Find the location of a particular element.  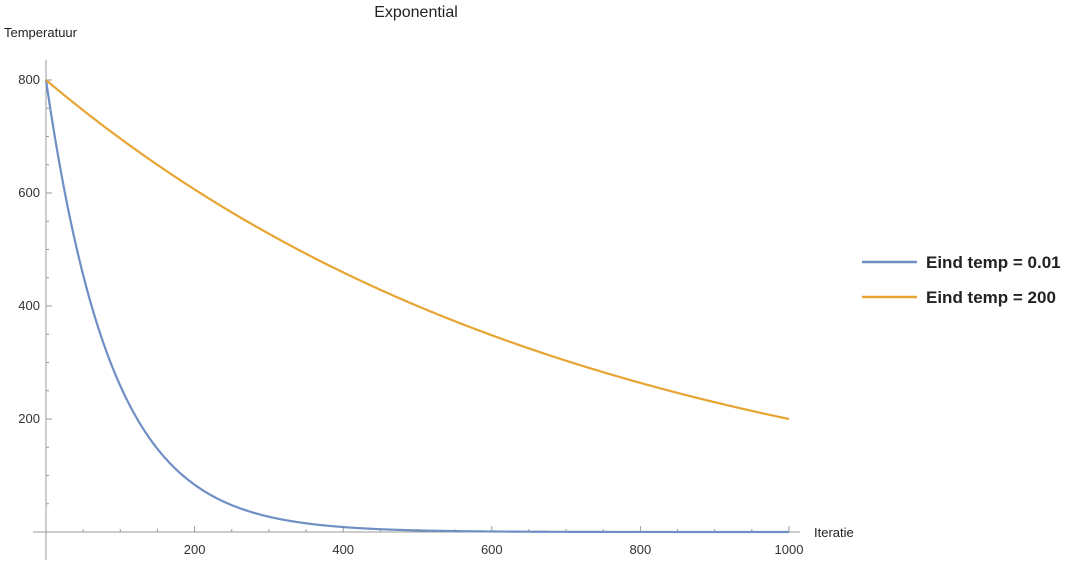

x-tick-label: 400 is located at coordinates (343, 549).